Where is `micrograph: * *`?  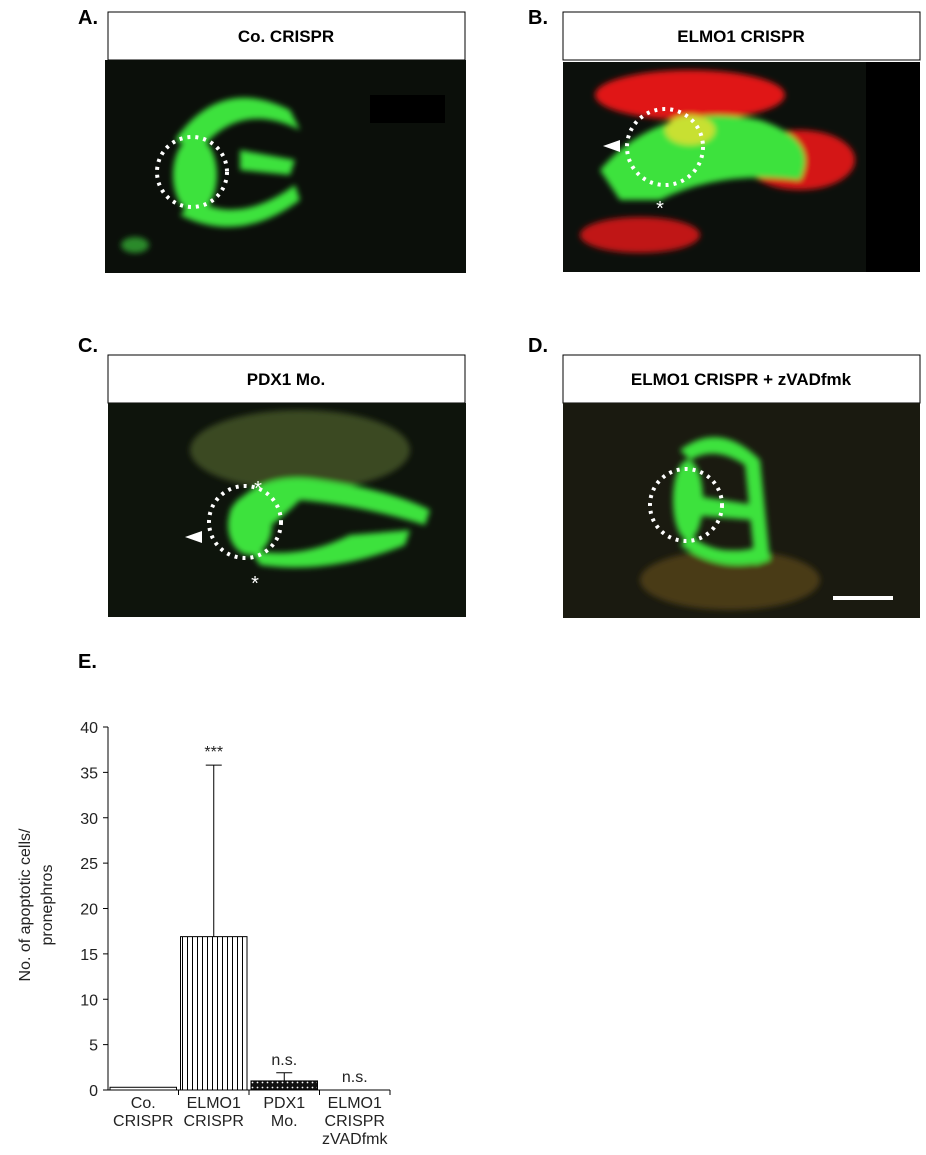
micrograph: * * is located at coordinates (287, 510).